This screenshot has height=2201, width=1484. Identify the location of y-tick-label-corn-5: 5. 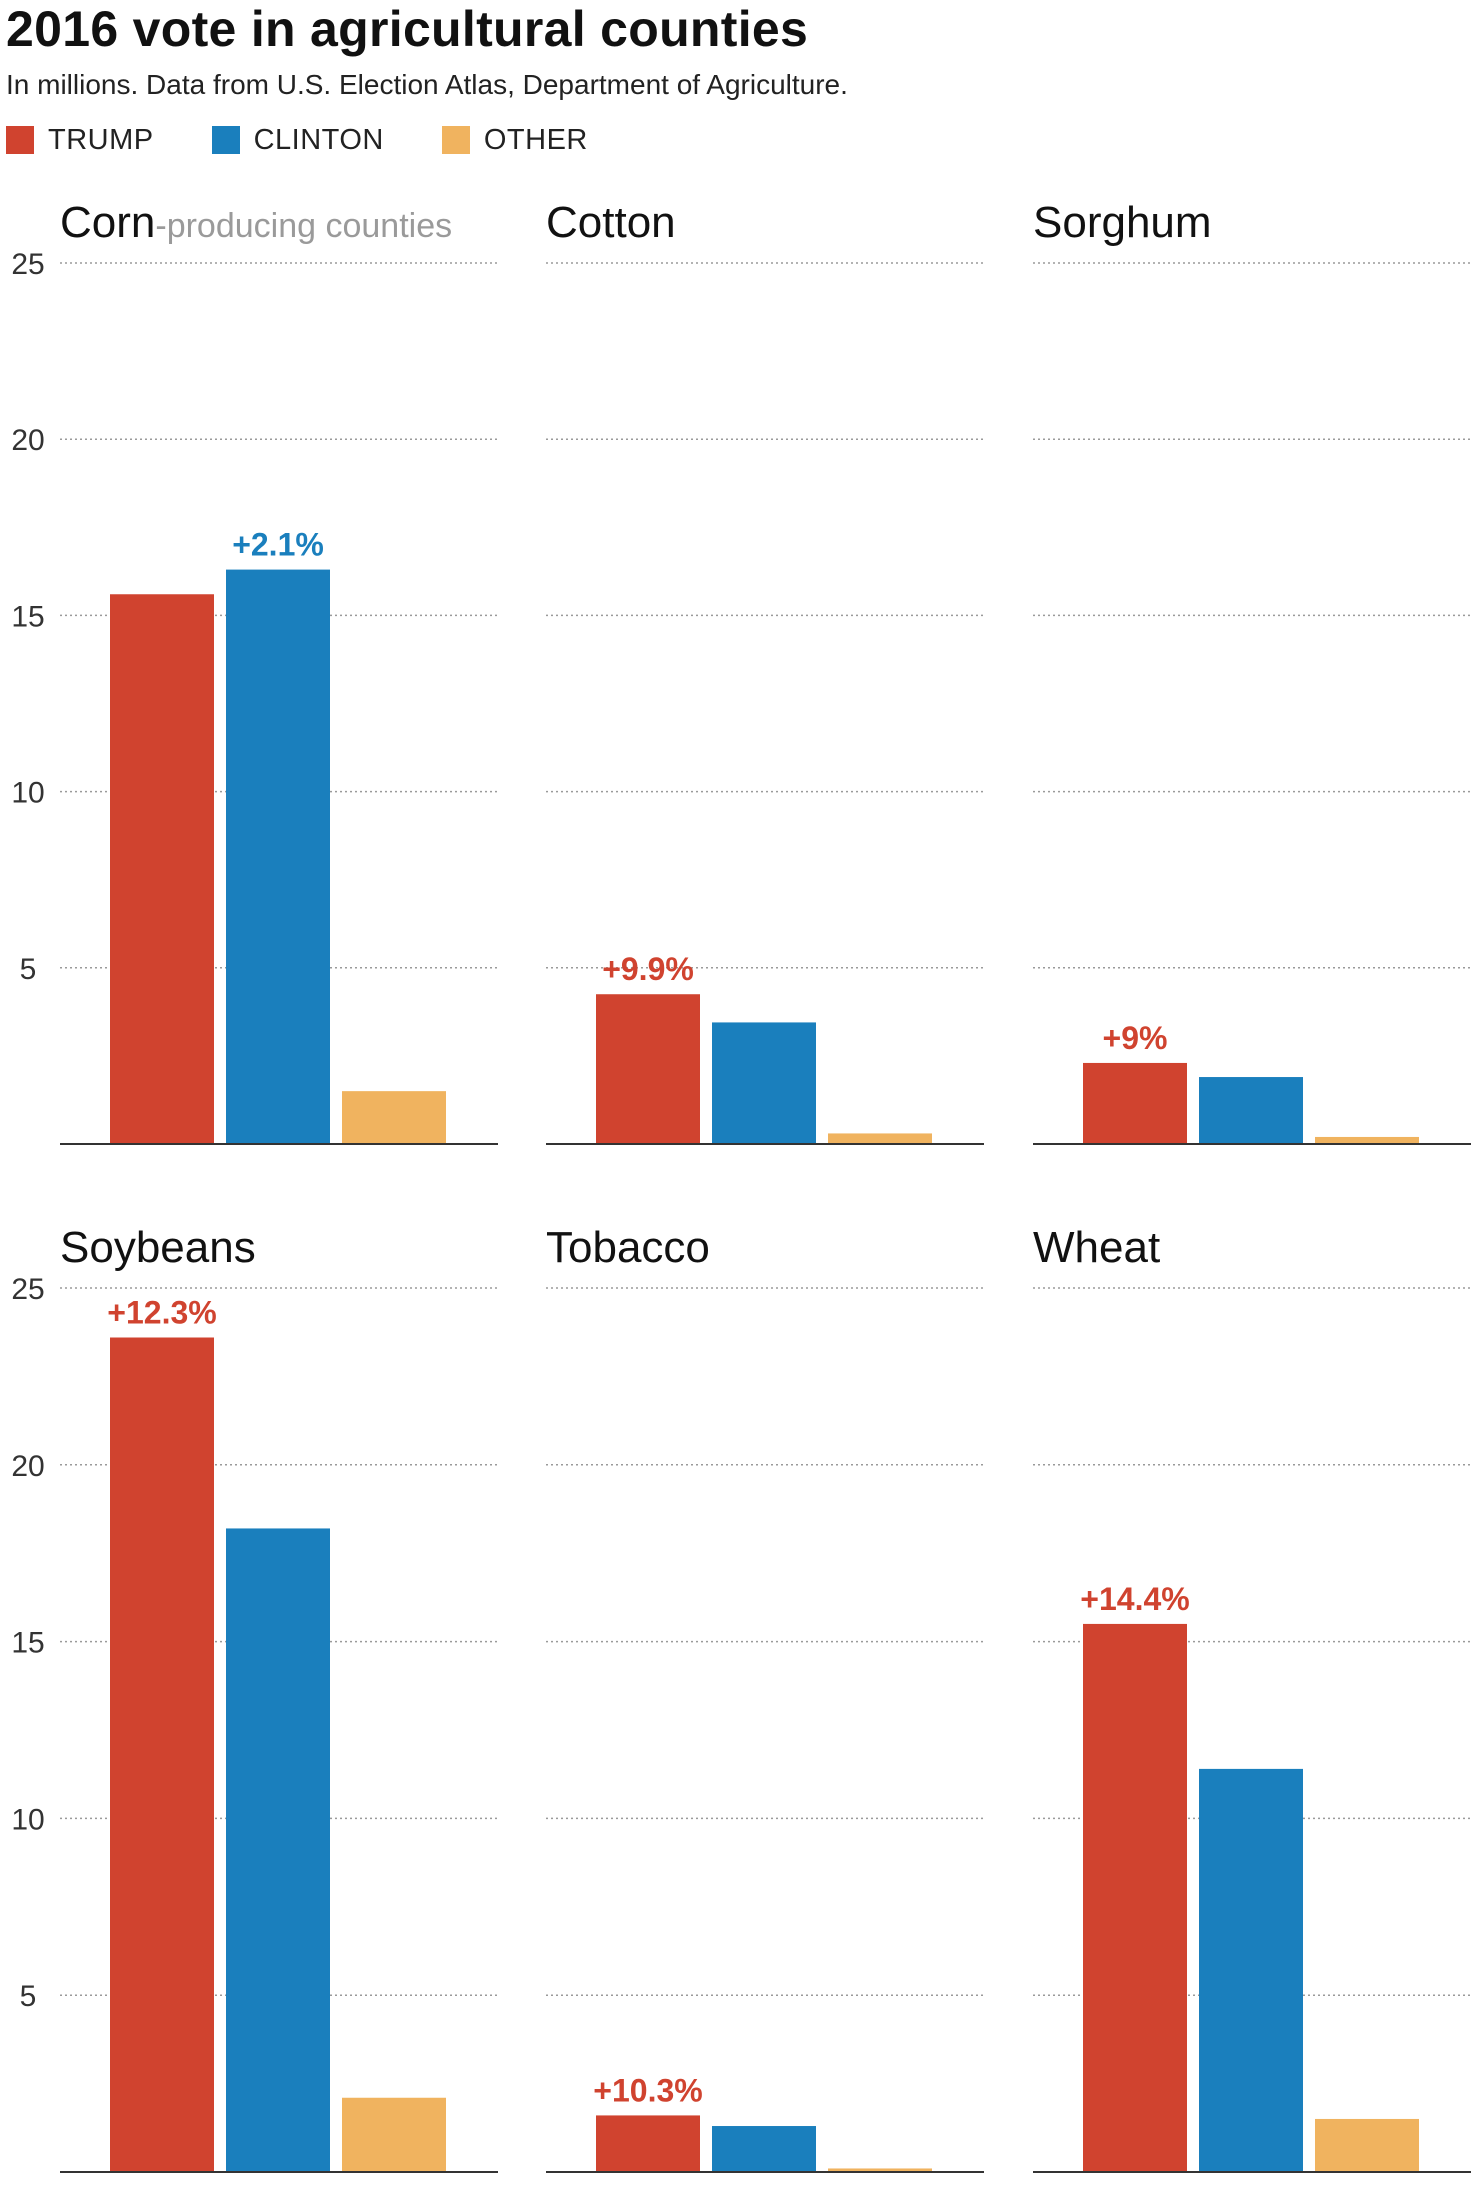
(28, 969).